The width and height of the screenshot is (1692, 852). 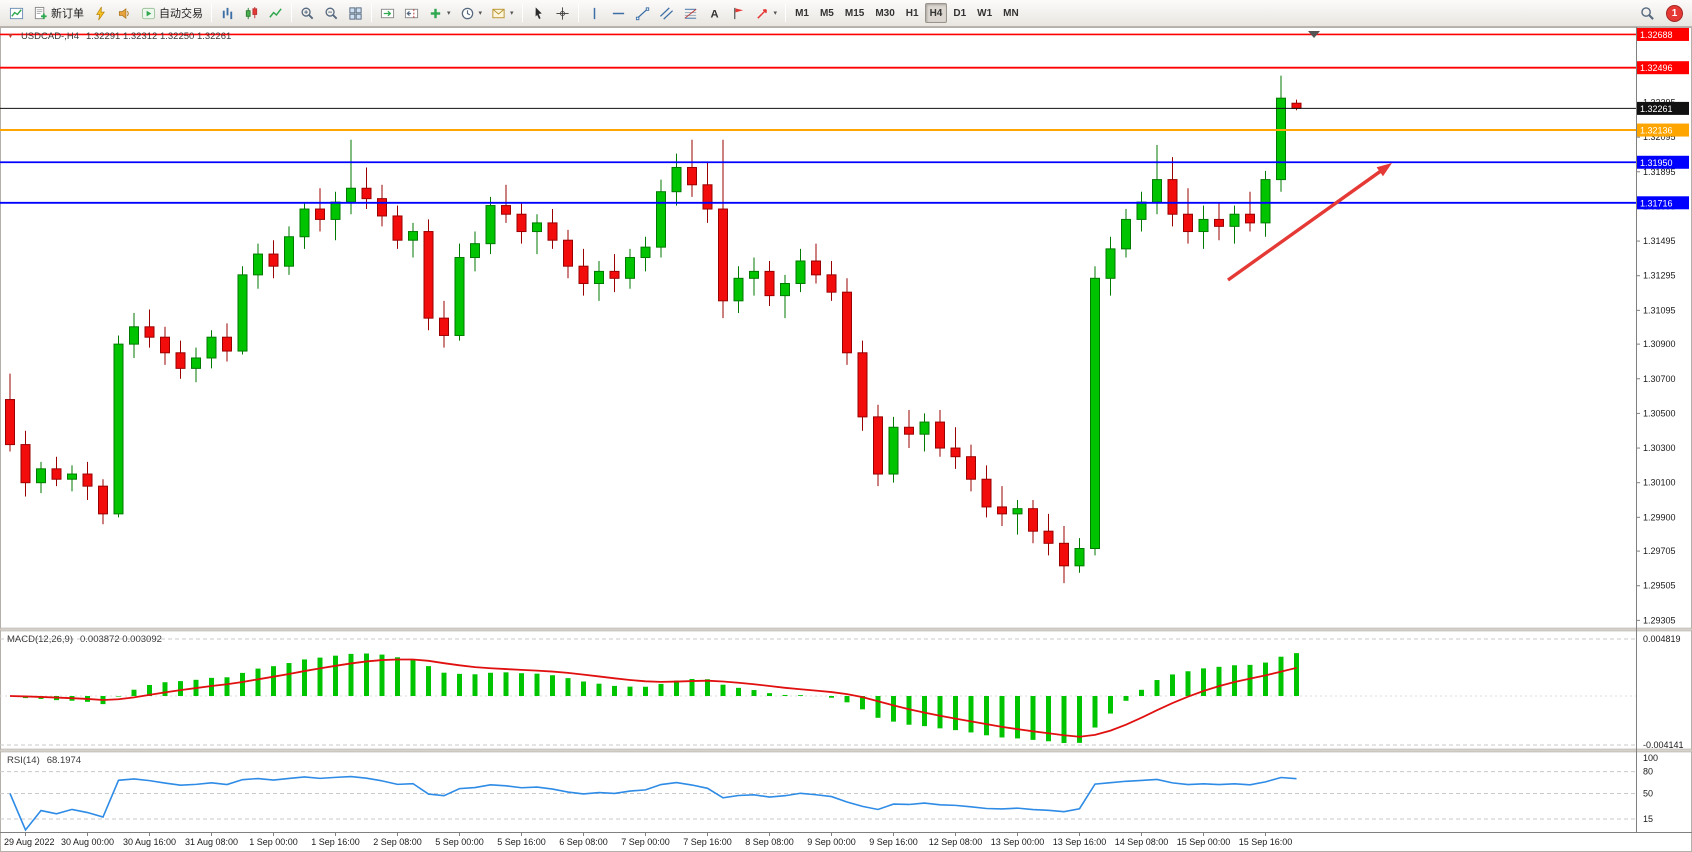 I want to click on label-tool-button, so click(x=738, y=13).